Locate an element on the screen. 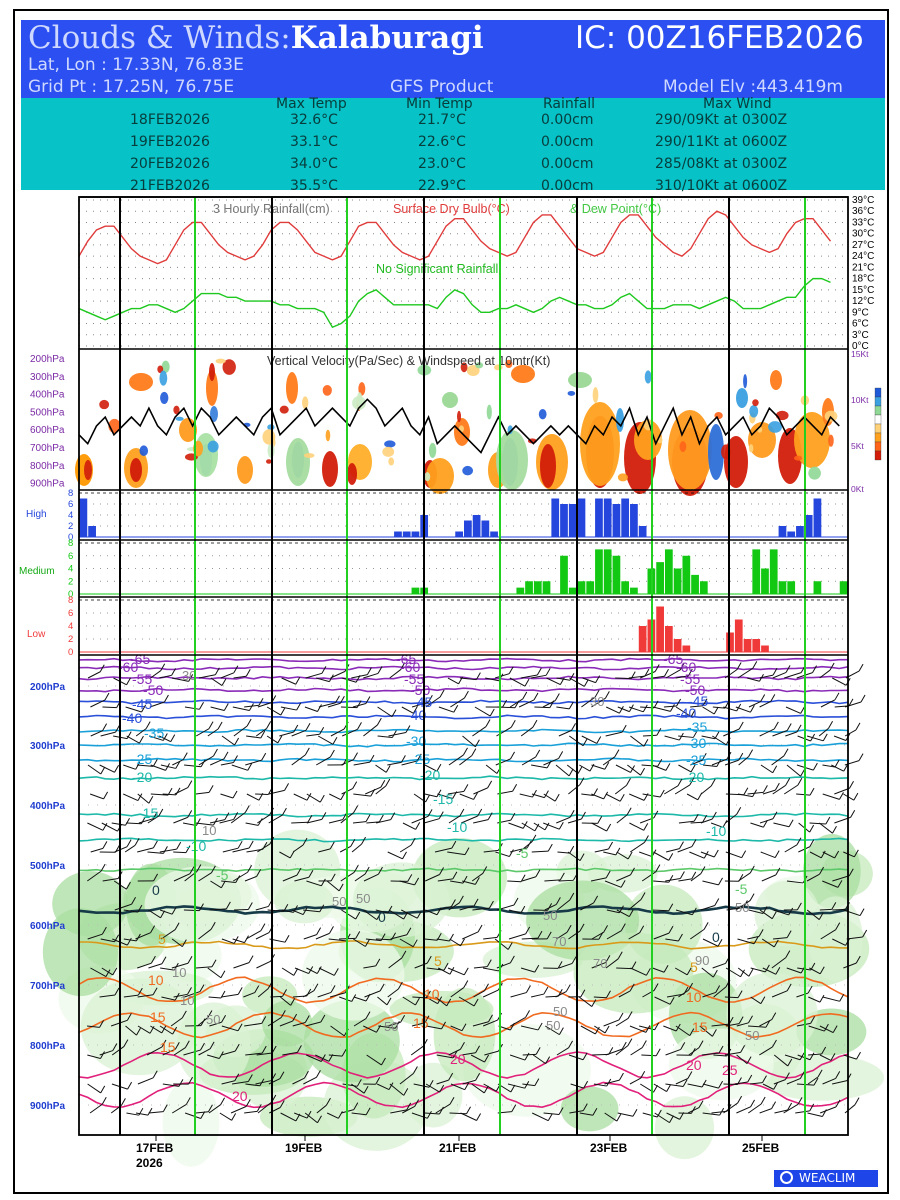  medium-cloud-bar is located at coordinates (634, 590).